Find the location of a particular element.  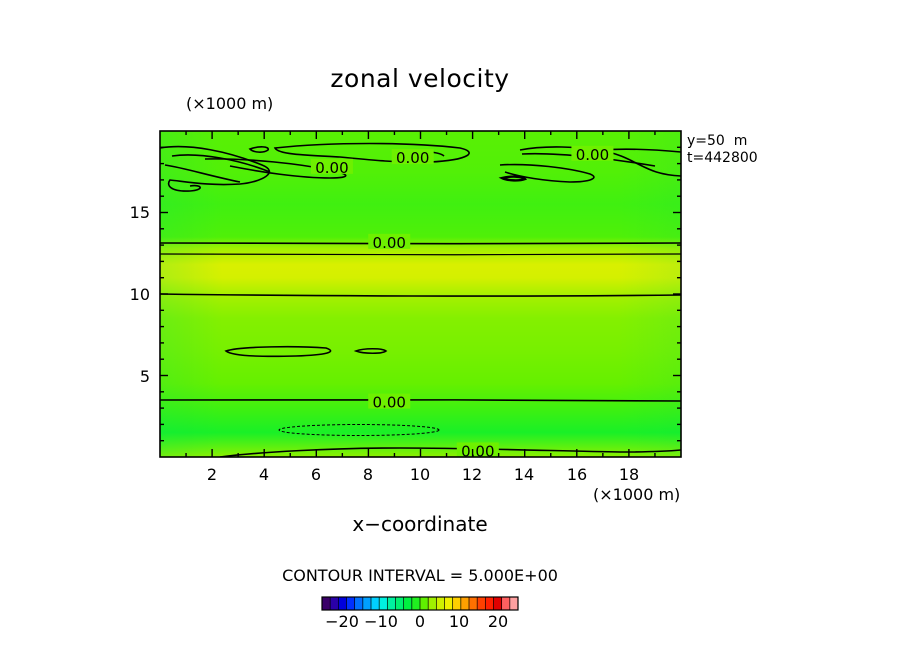

y-tick-label: 10 is located at coordinates (140, 294).